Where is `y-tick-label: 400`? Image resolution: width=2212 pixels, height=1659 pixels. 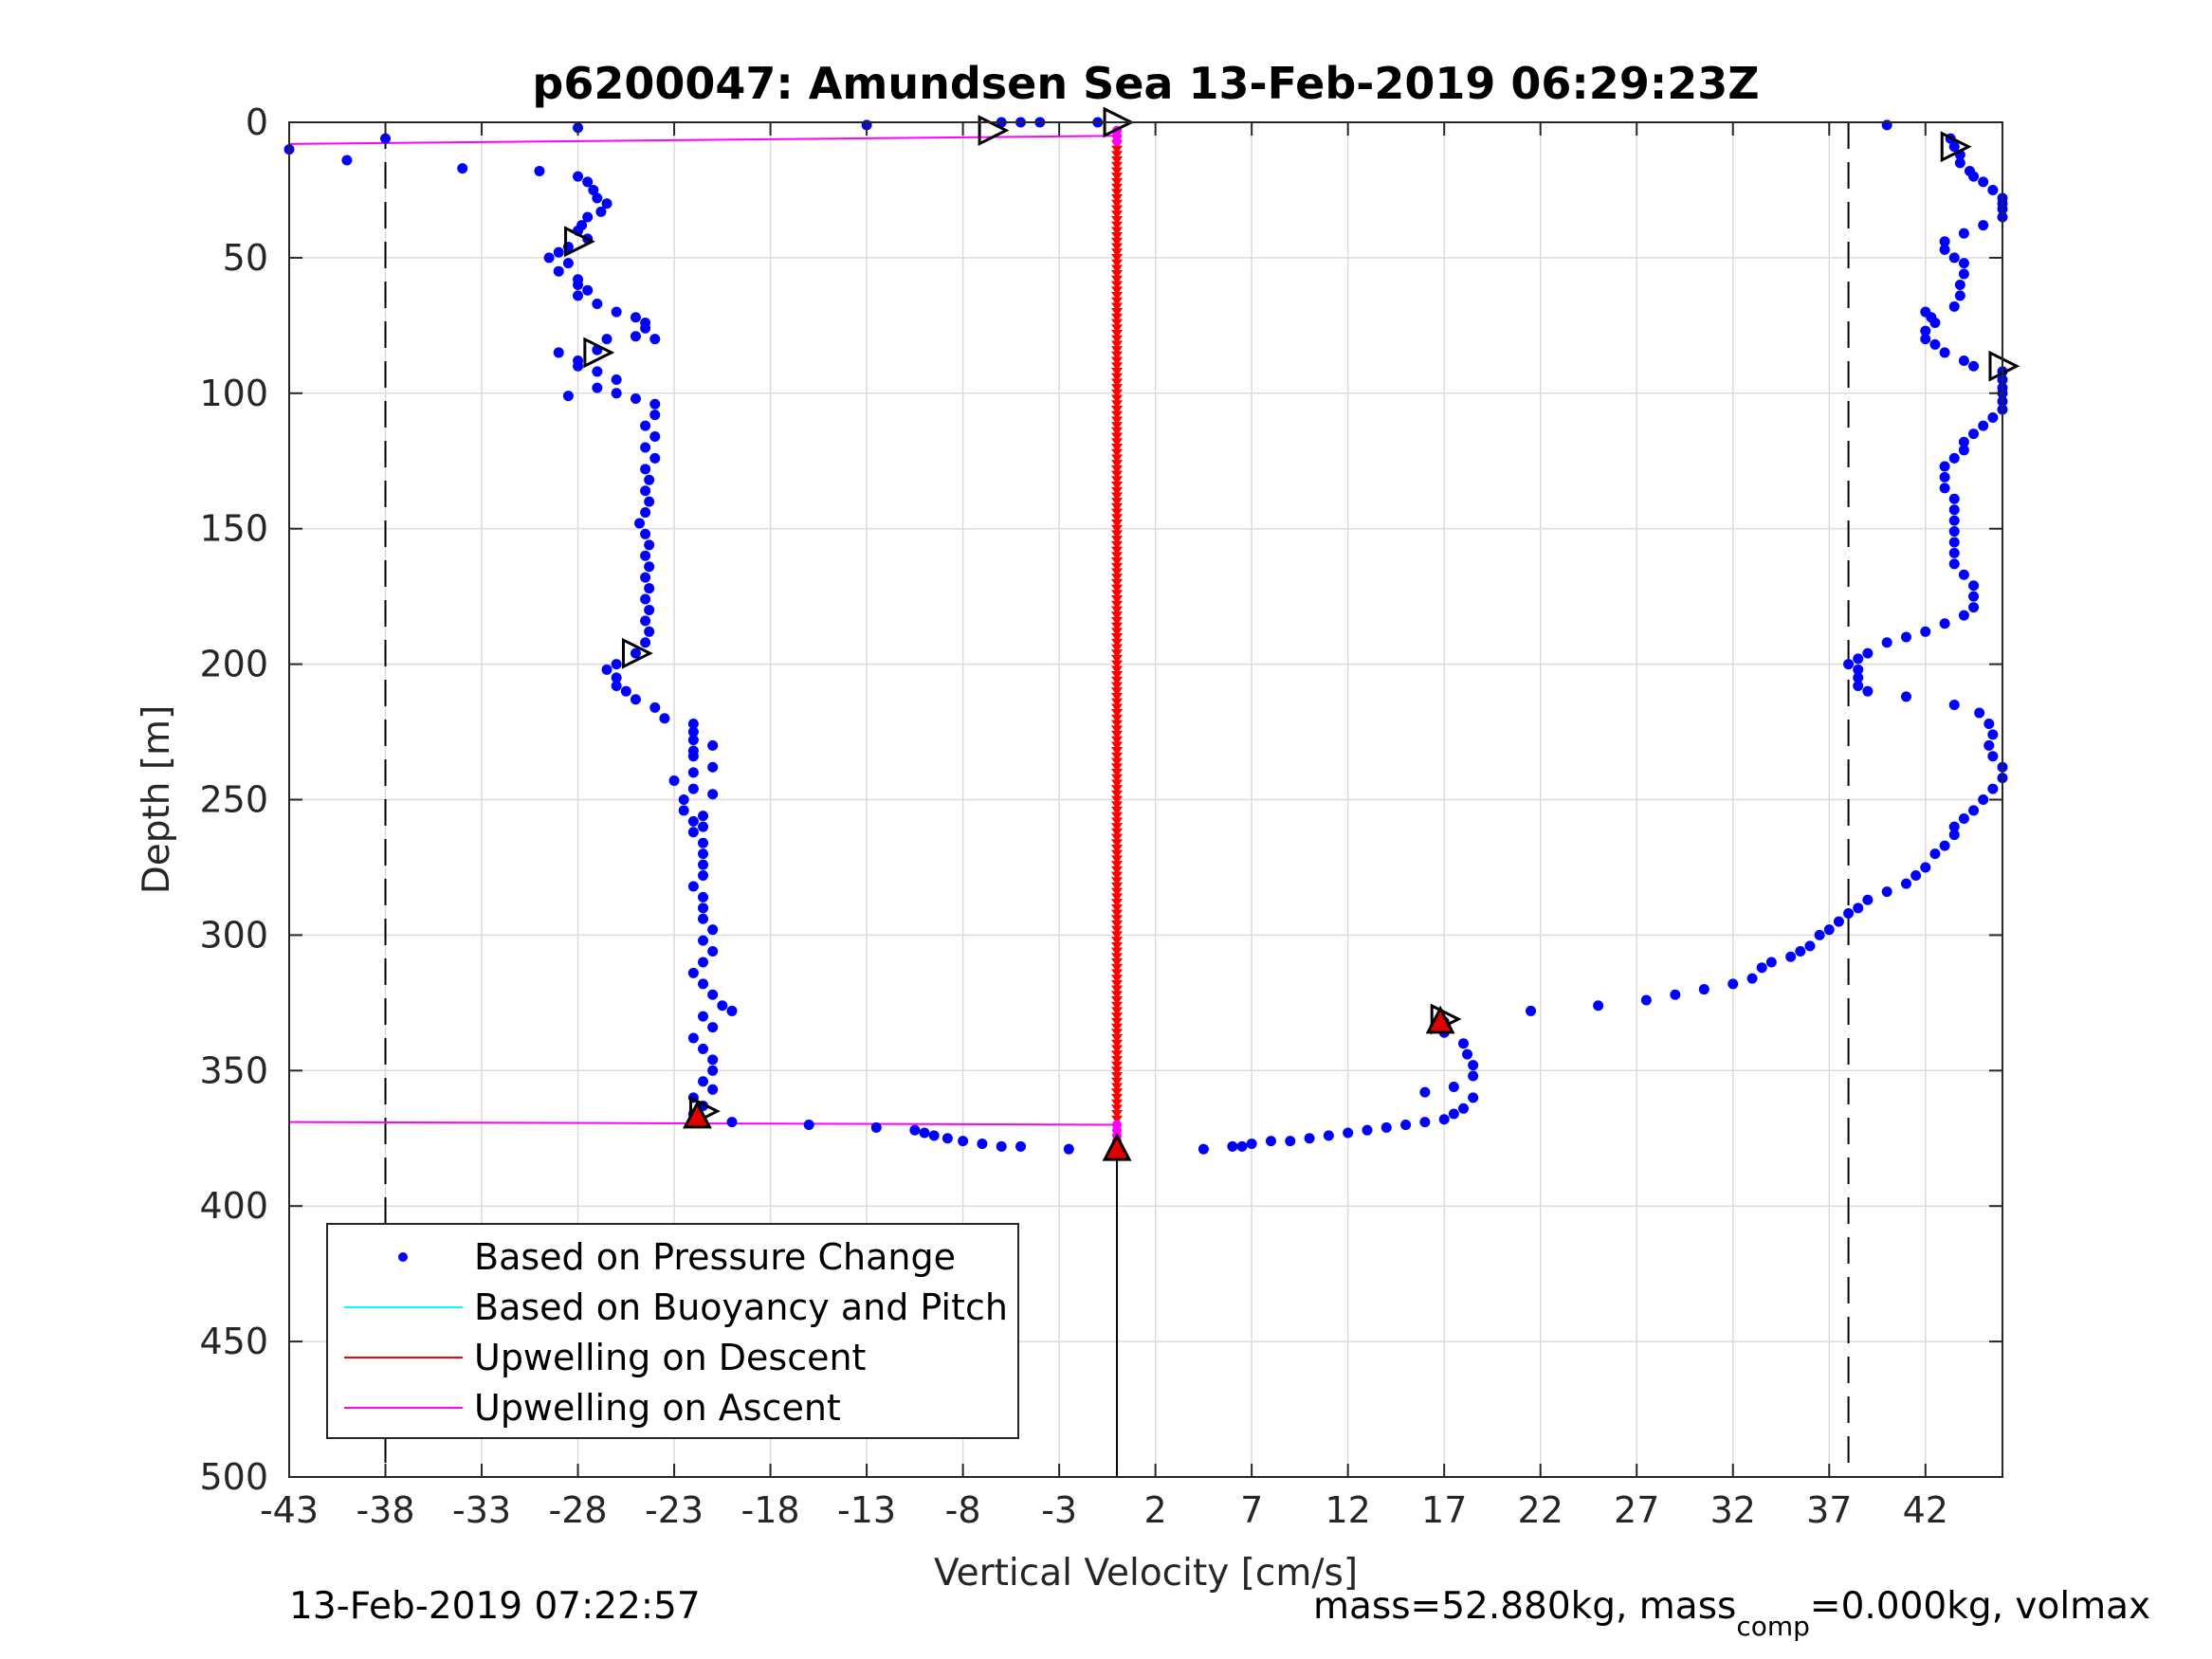
y-tick-label: 400 is located at coordinates (233, 1206).